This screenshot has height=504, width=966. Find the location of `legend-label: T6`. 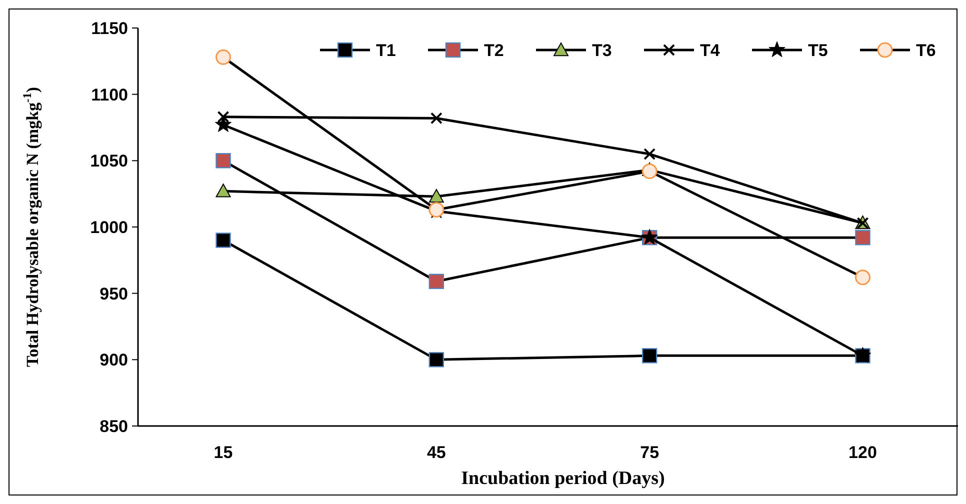

legend-label: T6 is located at coordinates (926, 50).